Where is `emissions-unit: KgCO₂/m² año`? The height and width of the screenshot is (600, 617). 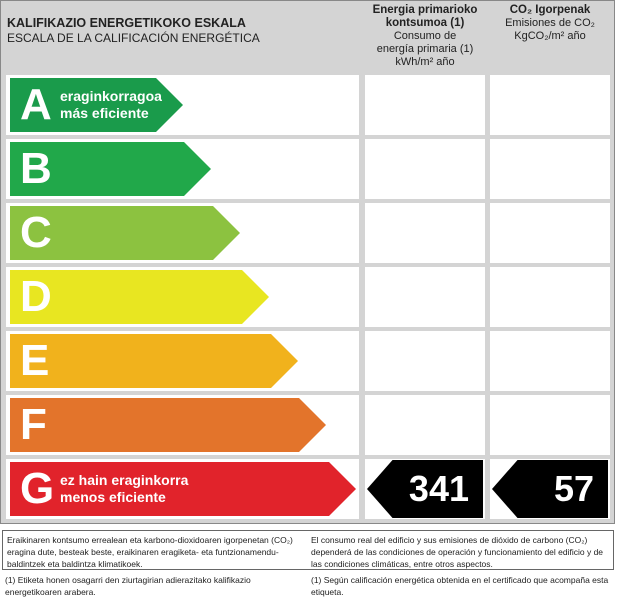 emissions-unit: KgCO₂/m² año is located at coordinates (550, 36).